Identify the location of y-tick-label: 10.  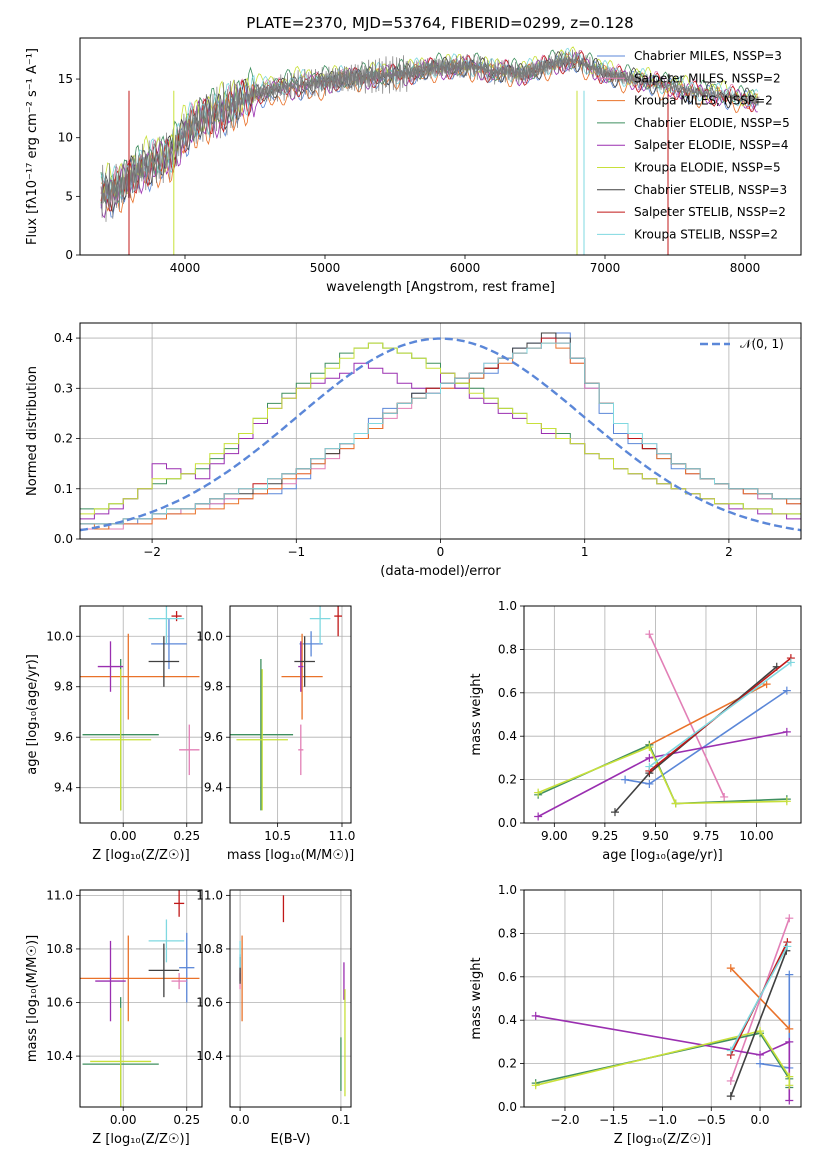
(65, 138).